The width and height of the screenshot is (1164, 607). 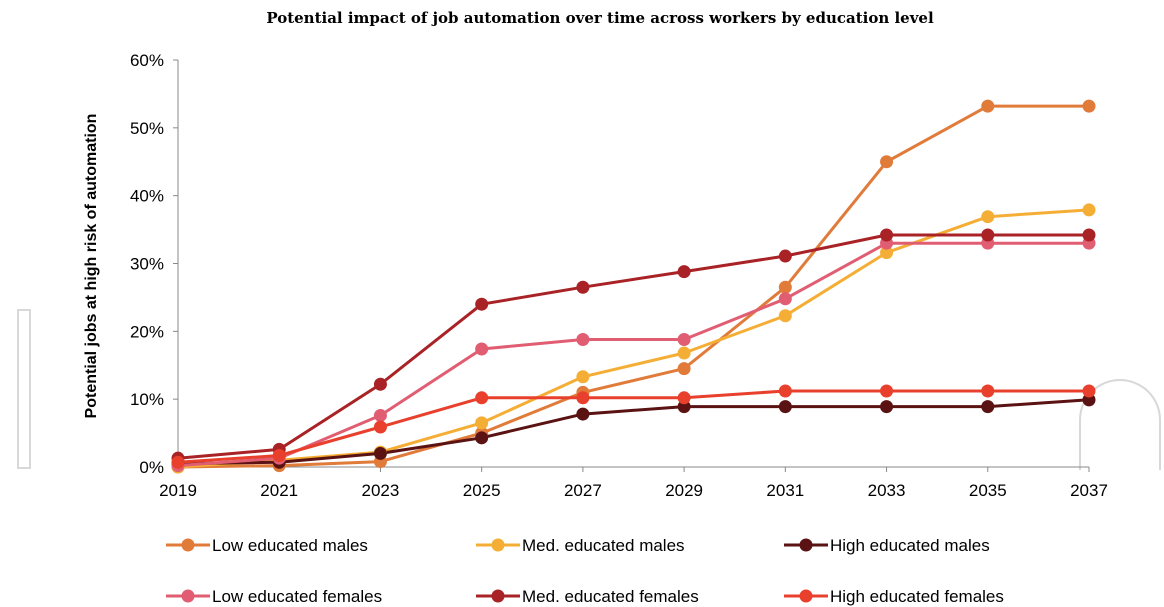 I want to click on legend-label: Low educated females, so click(x=297, y=596).